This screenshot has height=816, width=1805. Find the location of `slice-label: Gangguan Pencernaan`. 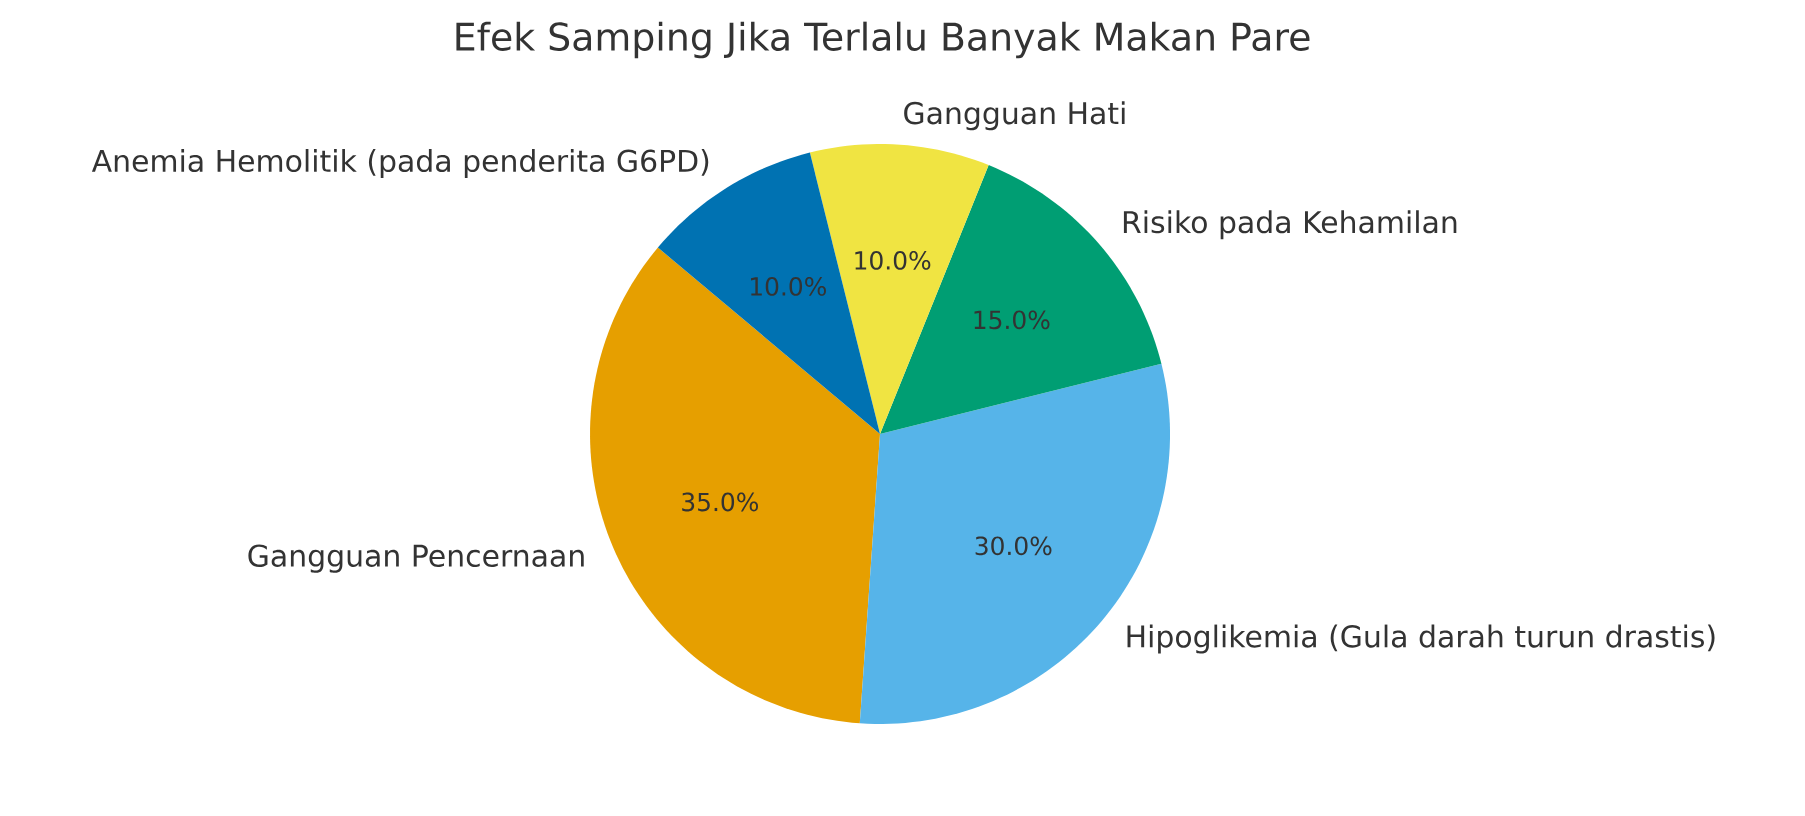

slice-label: Gangguan Pencernaan is located at coordinates (416, 558).